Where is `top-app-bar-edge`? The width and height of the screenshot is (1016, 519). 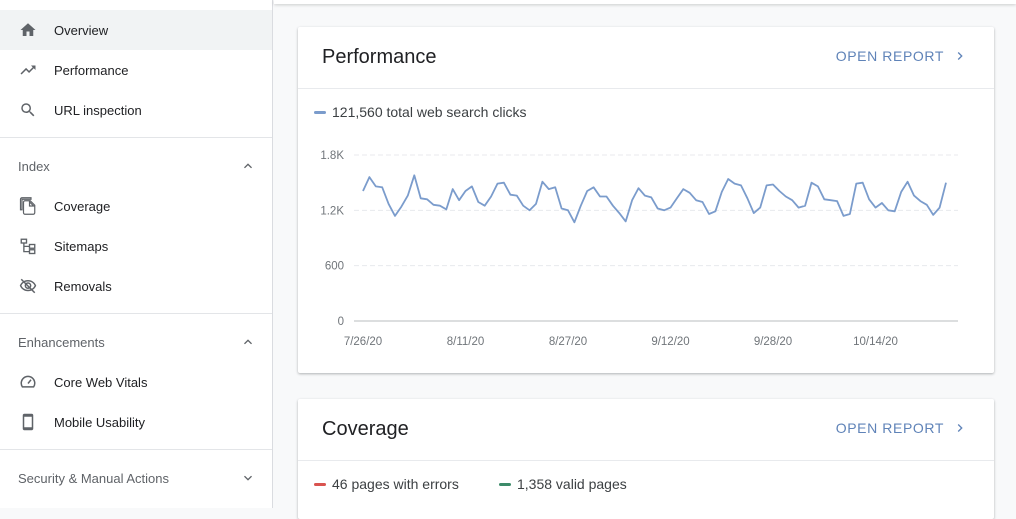
top-app-bar-edge is located at coordinates (645, 2).